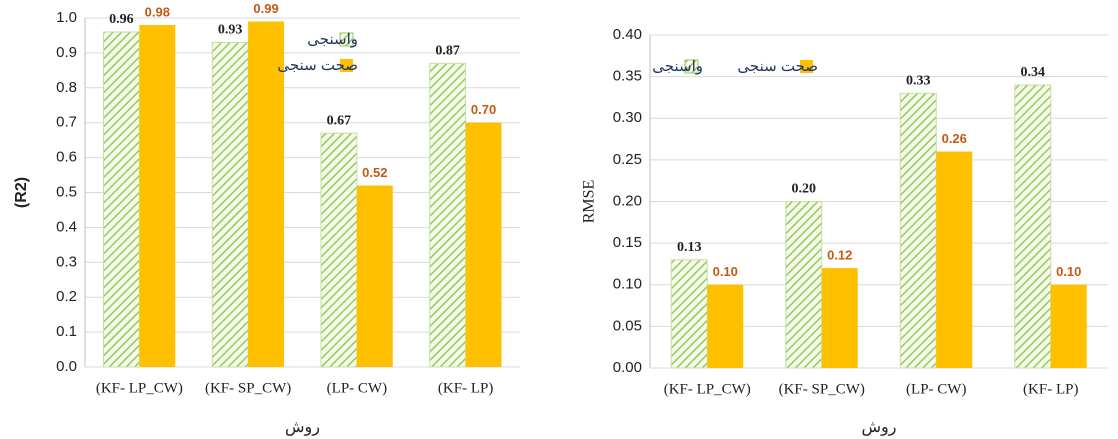  Describe the element at coordinates (66, 226) in the screenshot. I see `y-tick-label: 0.4` at that location.